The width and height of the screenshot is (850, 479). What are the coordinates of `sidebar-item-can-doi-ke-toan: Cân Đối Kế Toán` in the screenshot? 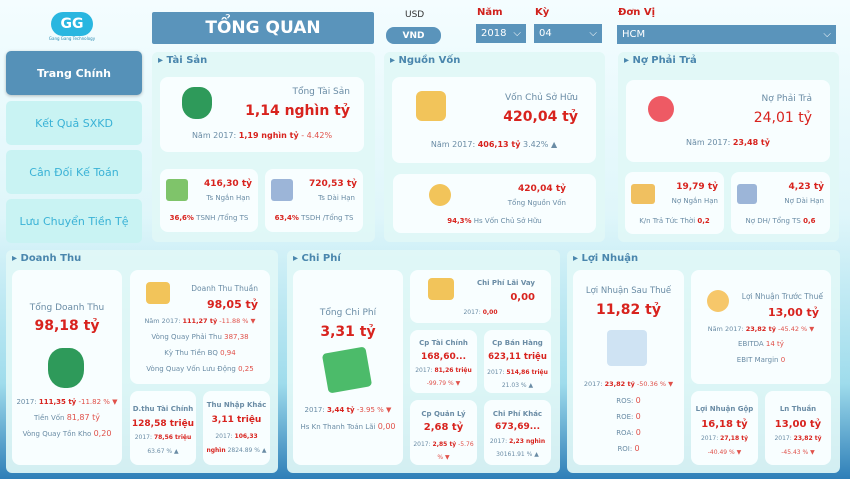 It's located at (74, 172).